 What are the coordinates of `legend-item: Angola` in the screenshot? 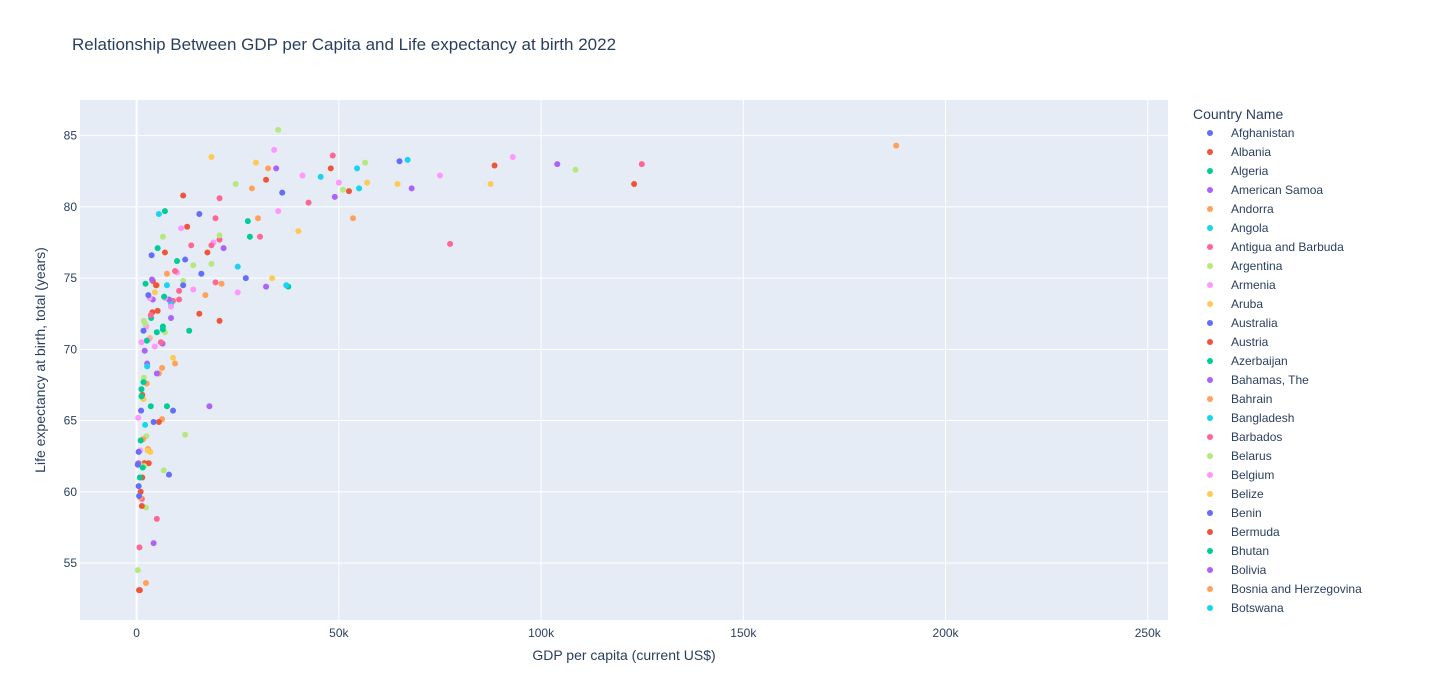 It's located at (1238, 228).